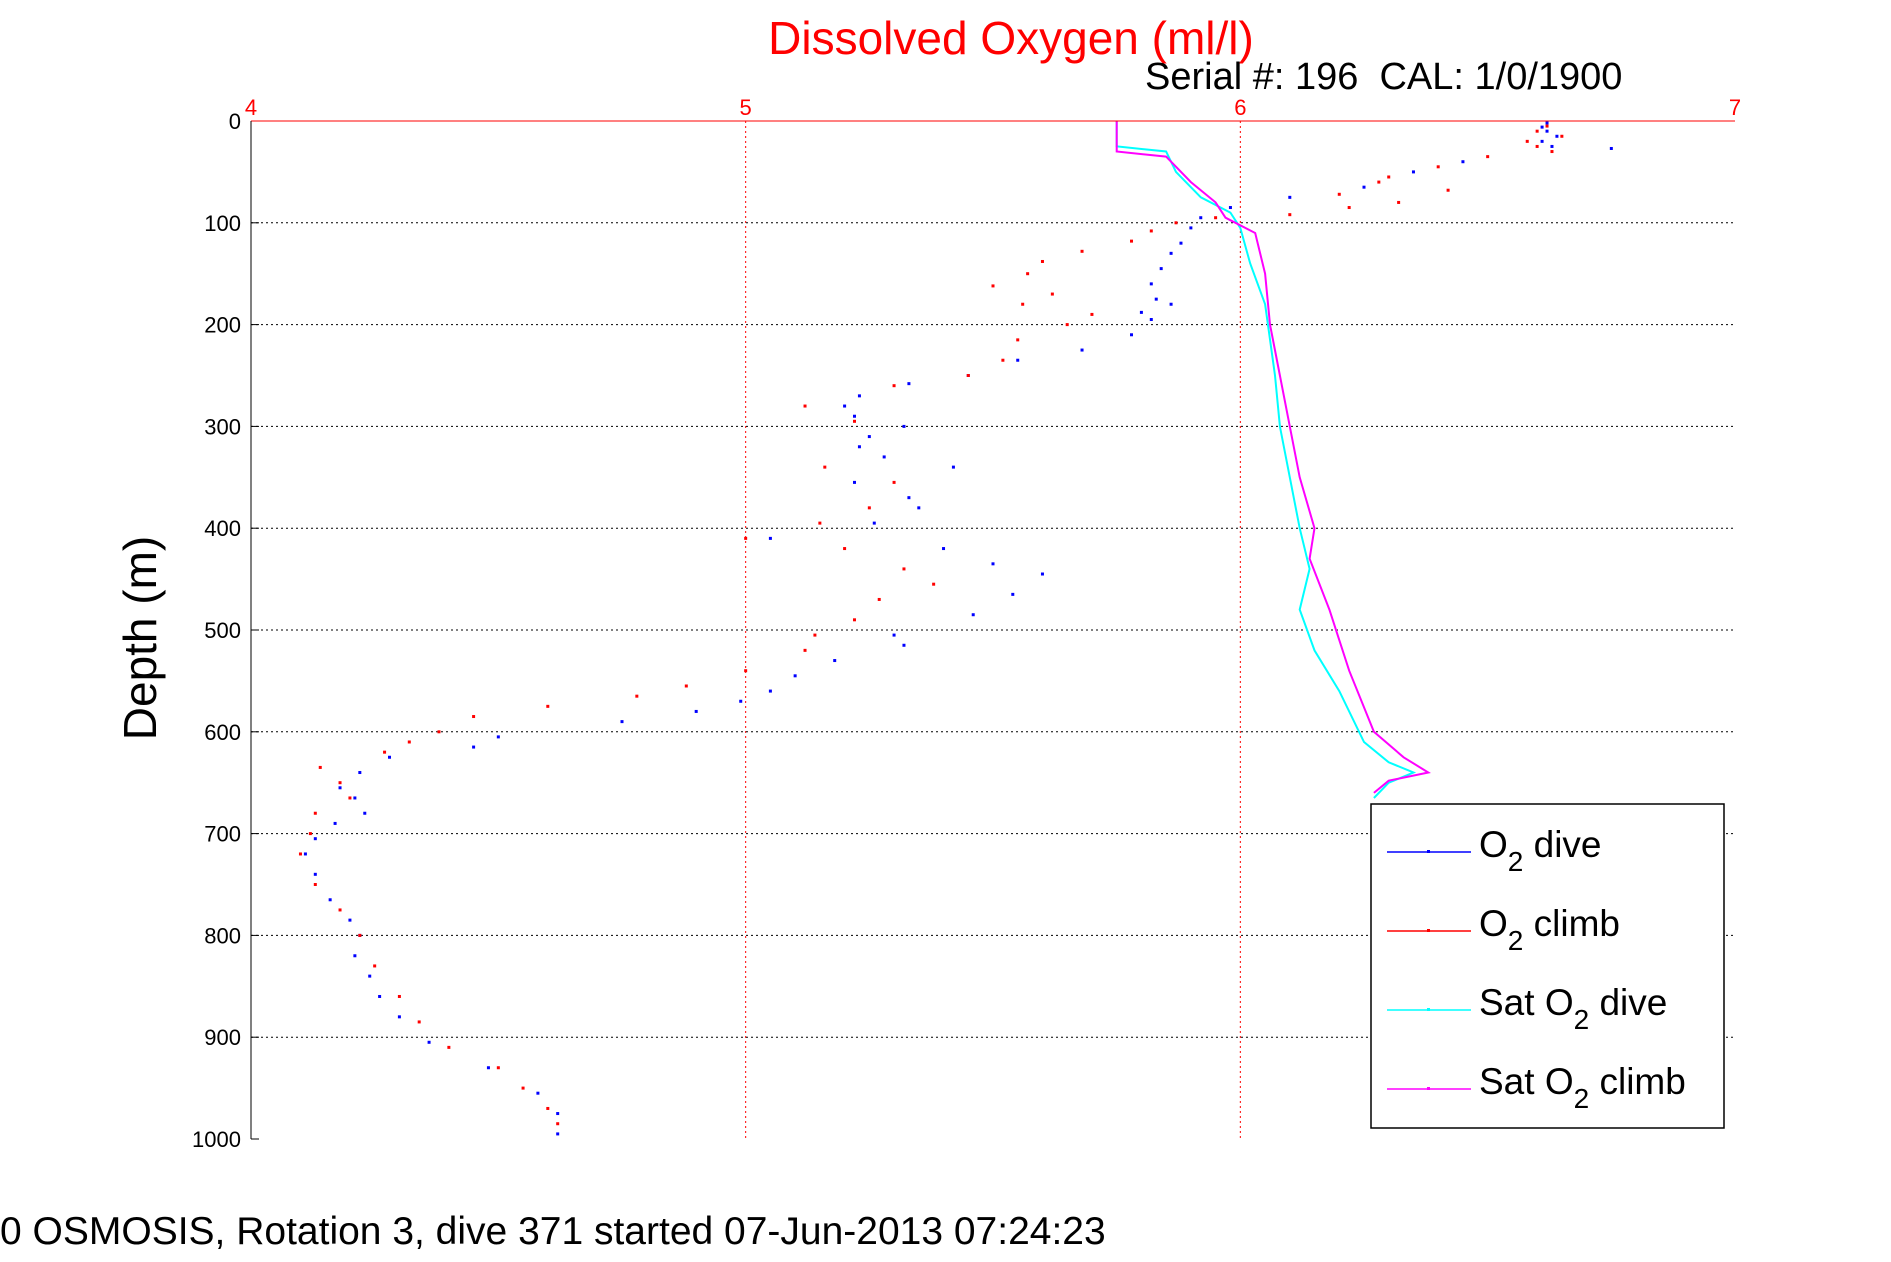 The width and height of the screenshot is (1891, 1262). Describe the element at coordinates (216, 1139) in the screenshot. I see `y-tick-label: 1000` at that location.